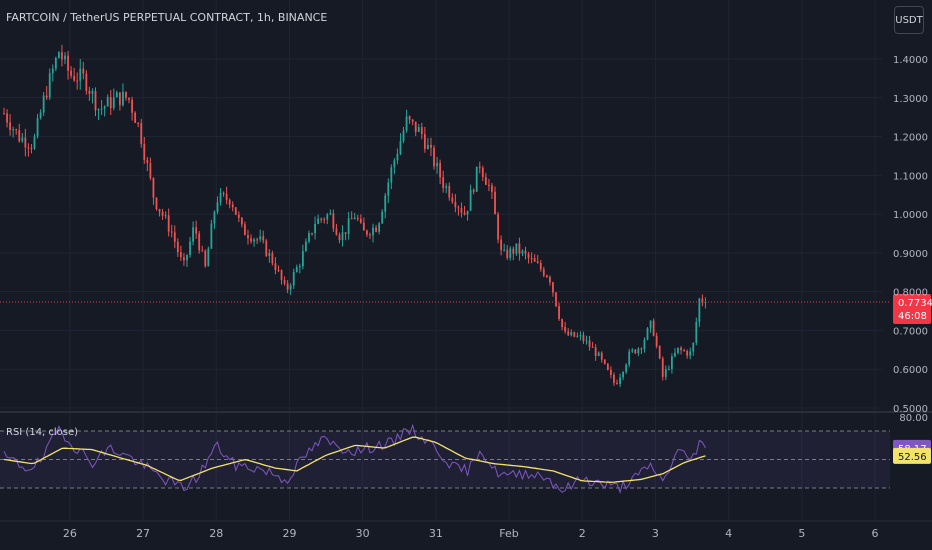  I want to click on time-tick-label: 2, so click(582, 533).